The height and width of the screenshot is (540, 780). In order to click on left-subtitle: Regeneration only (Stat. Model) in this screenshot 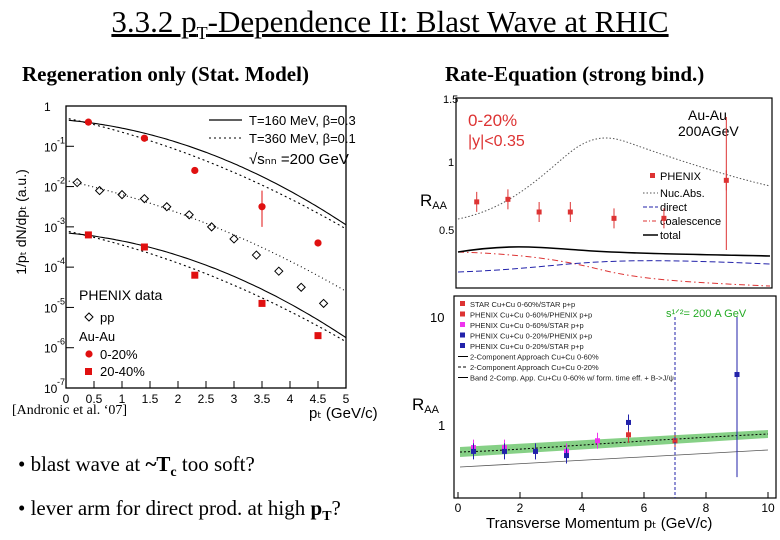, I will do `click(165, 74)`.